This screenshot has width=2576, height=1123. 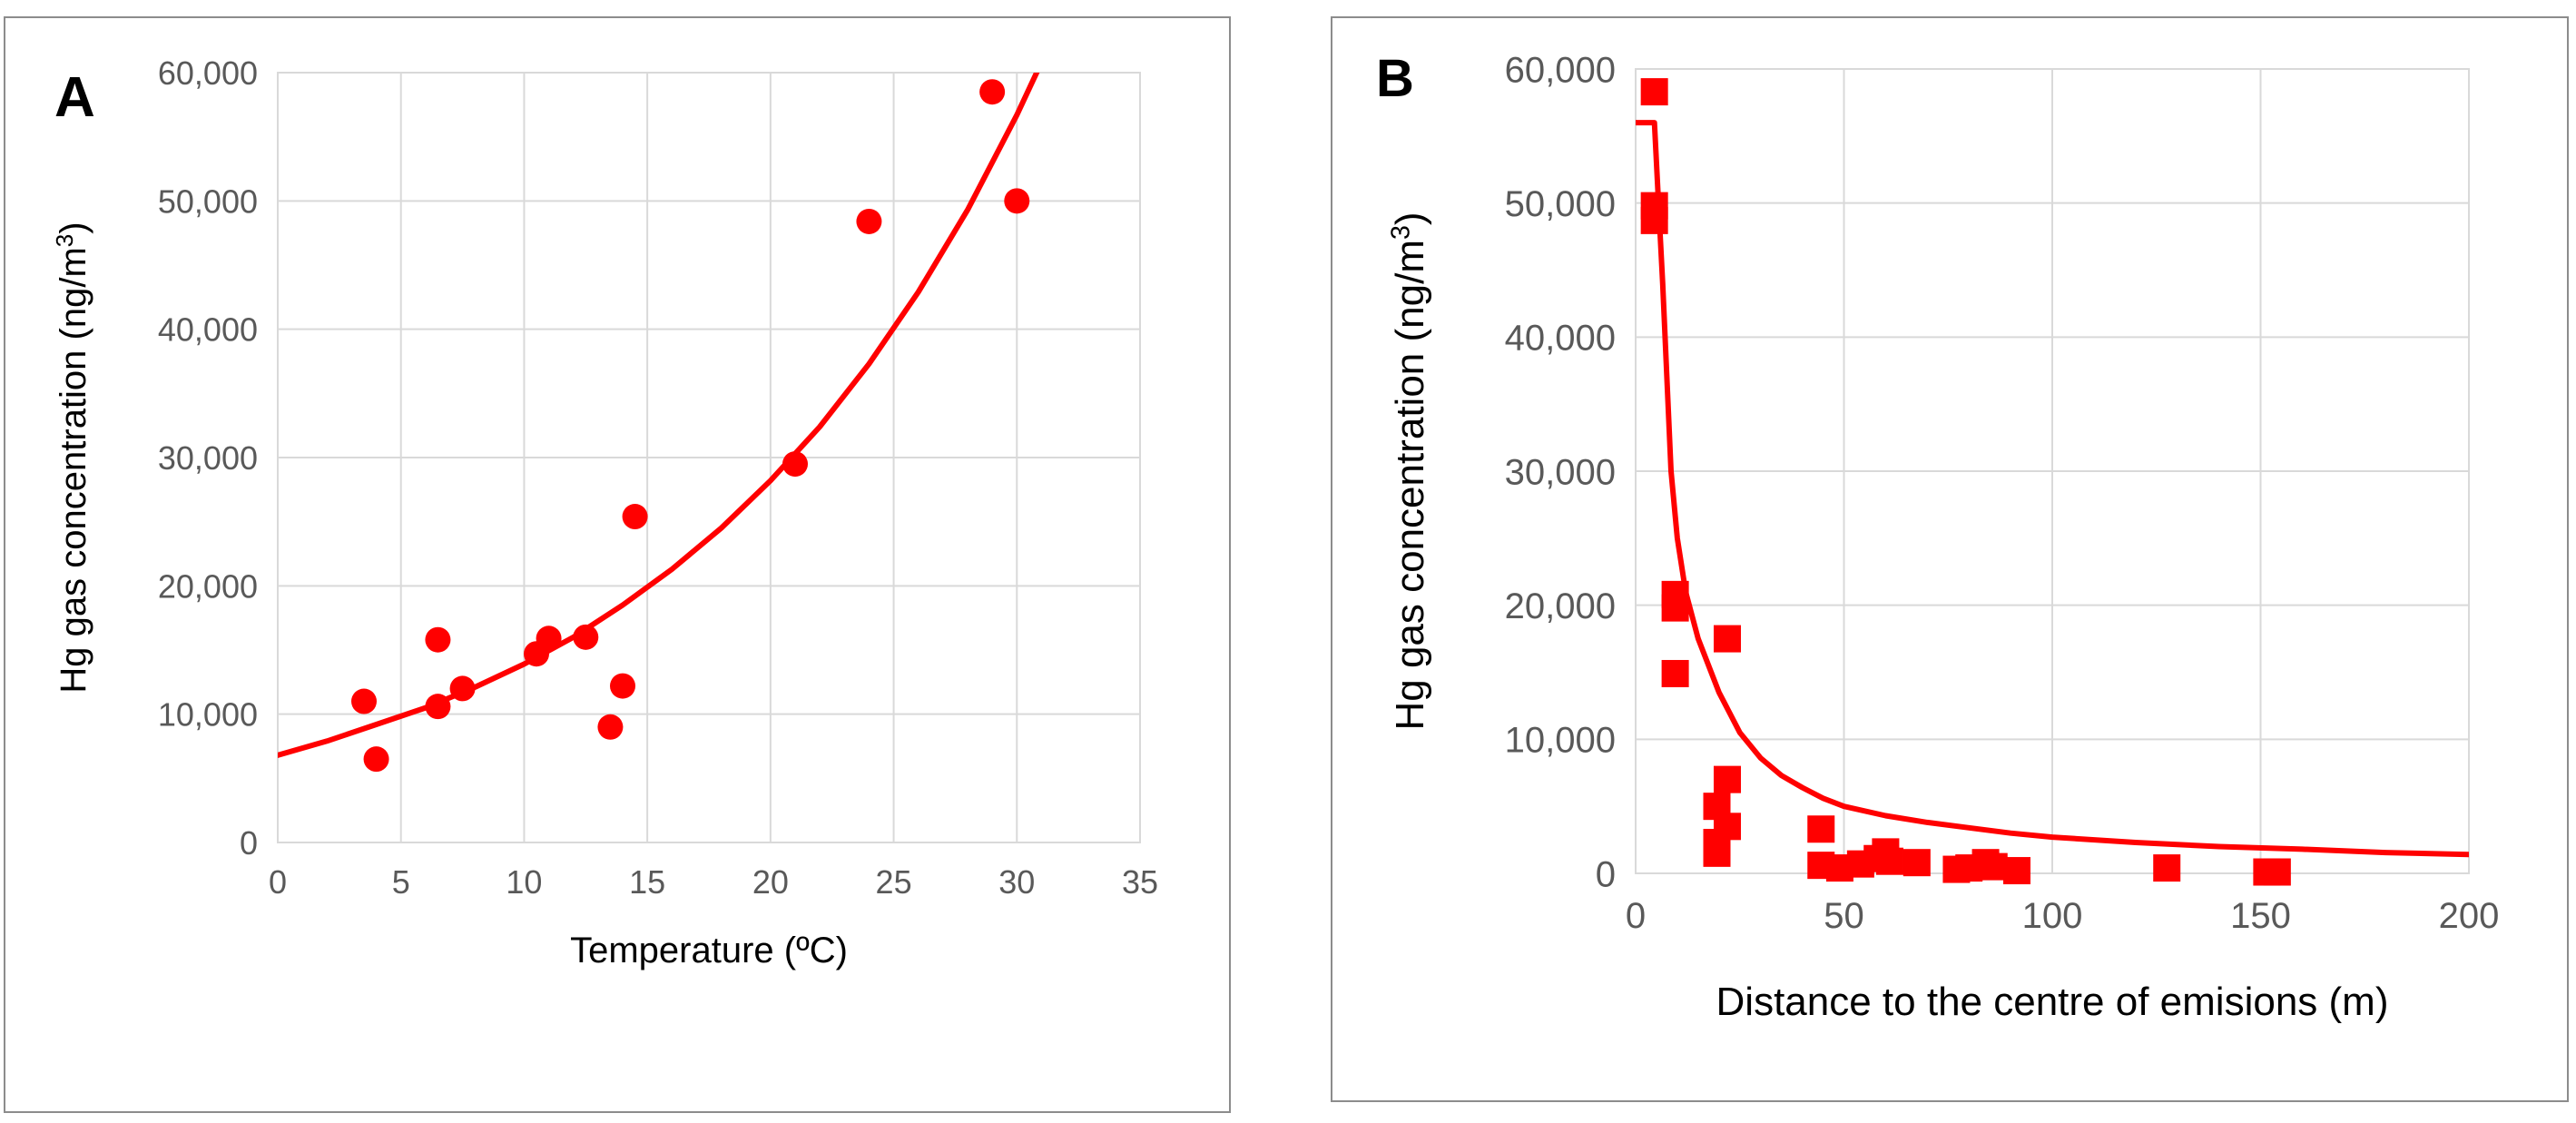 What do you see at coordinates (208, 201) in the screenshot?
I see `chart-a-y-tick-label: 50,000` at bounding box center [208, 201].